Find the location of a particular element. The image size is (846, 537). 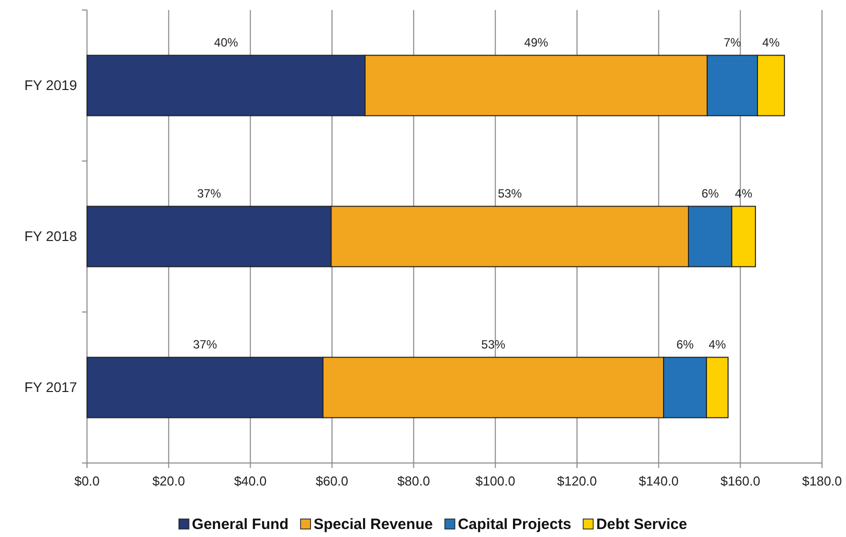

x-tick-label: $40.0 is located at coordinates (250, 480).